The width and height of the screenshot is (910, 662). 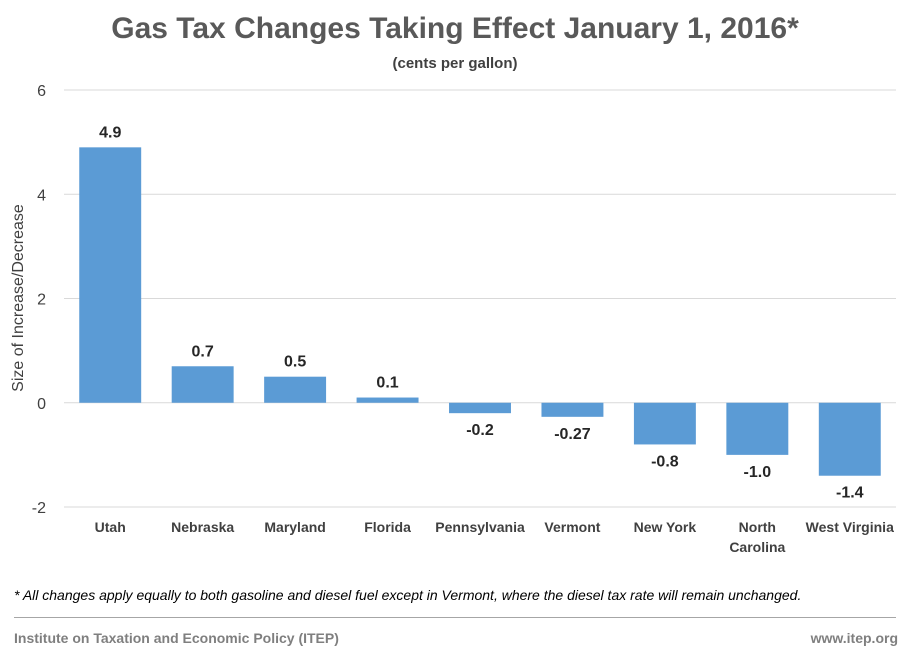 I want to click on data-label: 4.9, so click(x=110, y=132).